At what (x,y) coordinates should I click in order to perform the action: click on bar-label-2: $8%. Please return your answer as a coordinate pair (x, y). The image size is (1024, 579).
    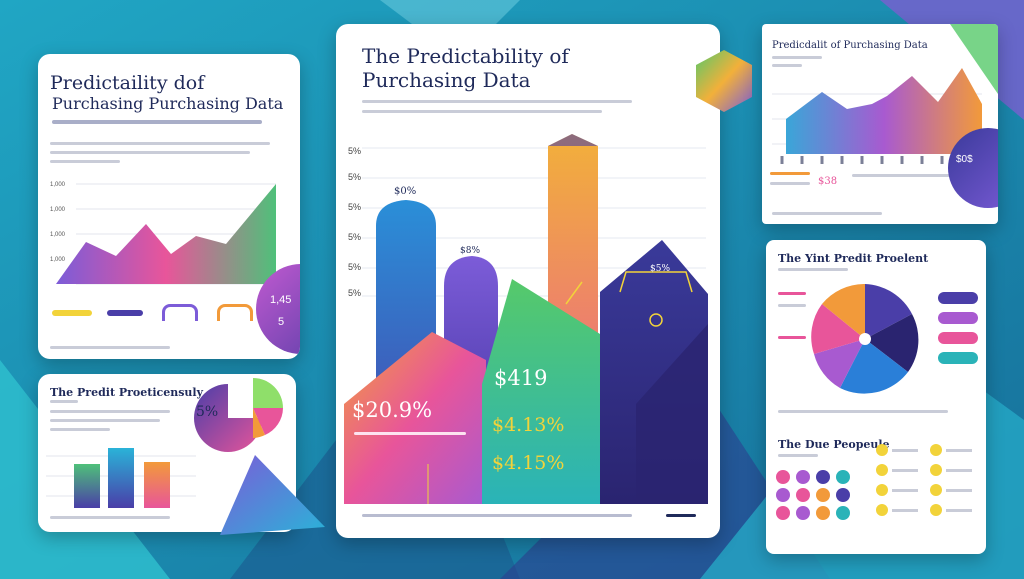
    Looking at the image, I should click on (470, 251).